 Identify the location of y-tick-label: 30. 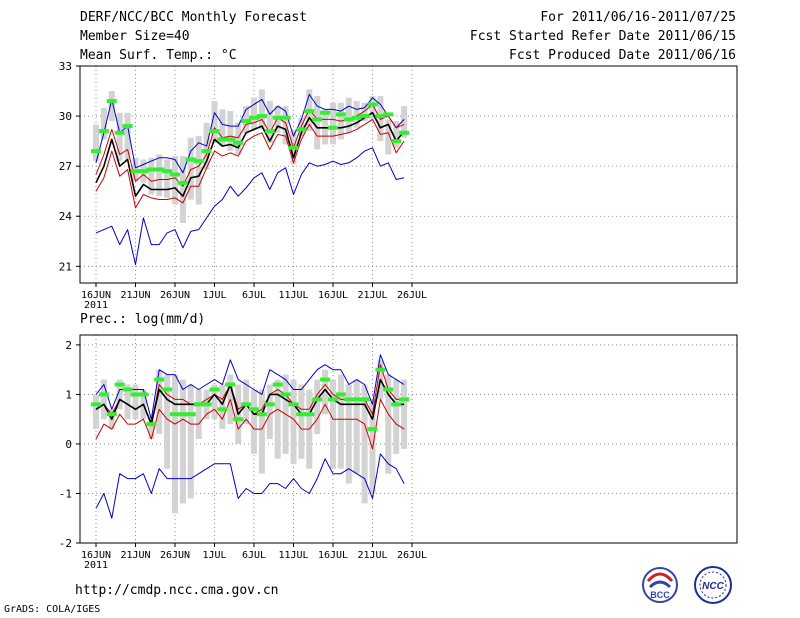
(65, 116).